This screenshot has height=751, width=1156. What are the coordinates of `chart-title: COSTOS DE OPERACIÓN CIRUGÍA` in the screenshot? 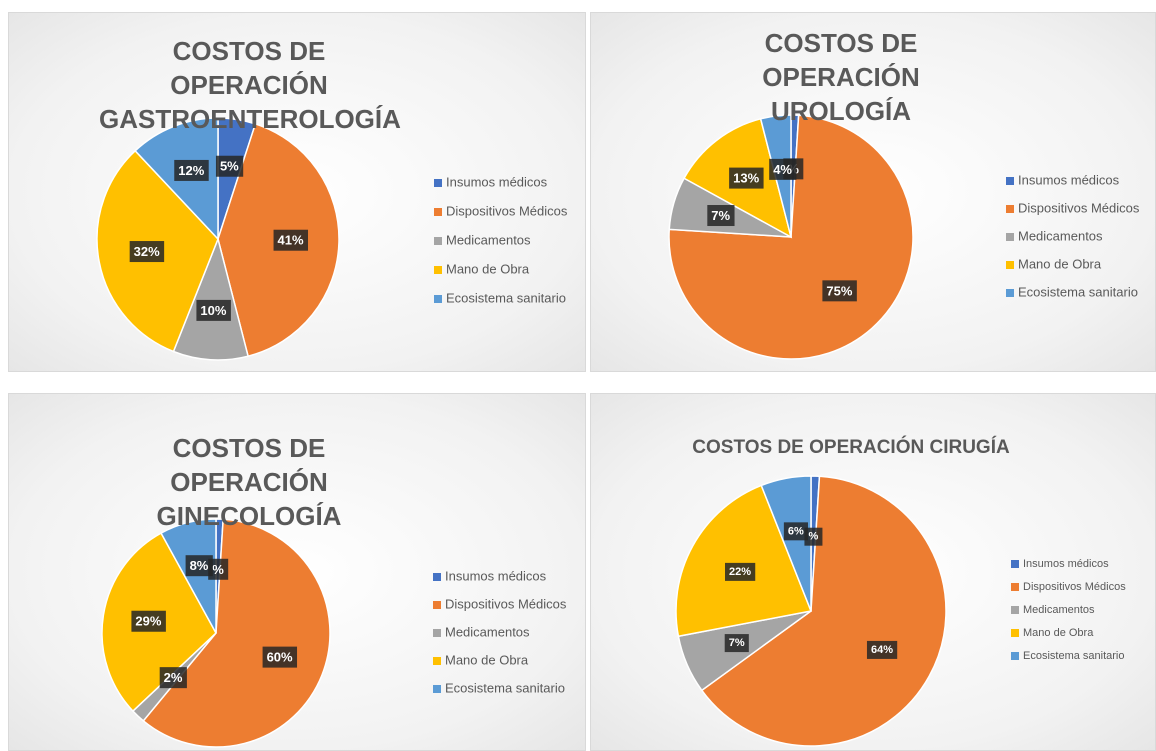 It's located at (851, 447).